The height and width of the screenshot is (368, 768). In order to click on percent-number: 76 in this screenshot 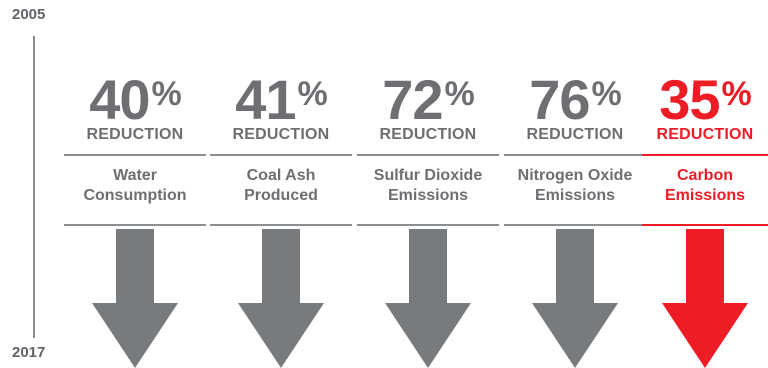, I will do `click(559, 99)`.